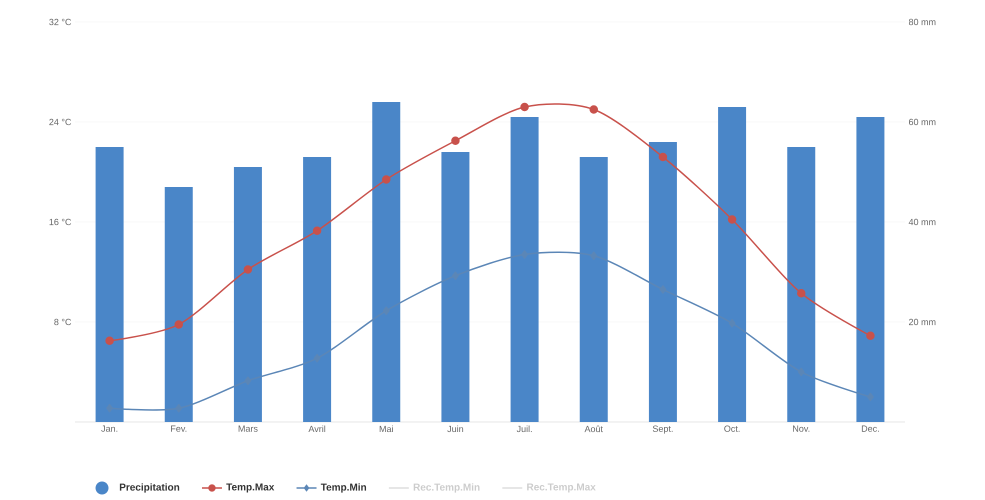 The image size is (985, 500). Describe the element at coordinates (317, 429) in the screenshot. I see `x-tick-label: Avril` at that location.